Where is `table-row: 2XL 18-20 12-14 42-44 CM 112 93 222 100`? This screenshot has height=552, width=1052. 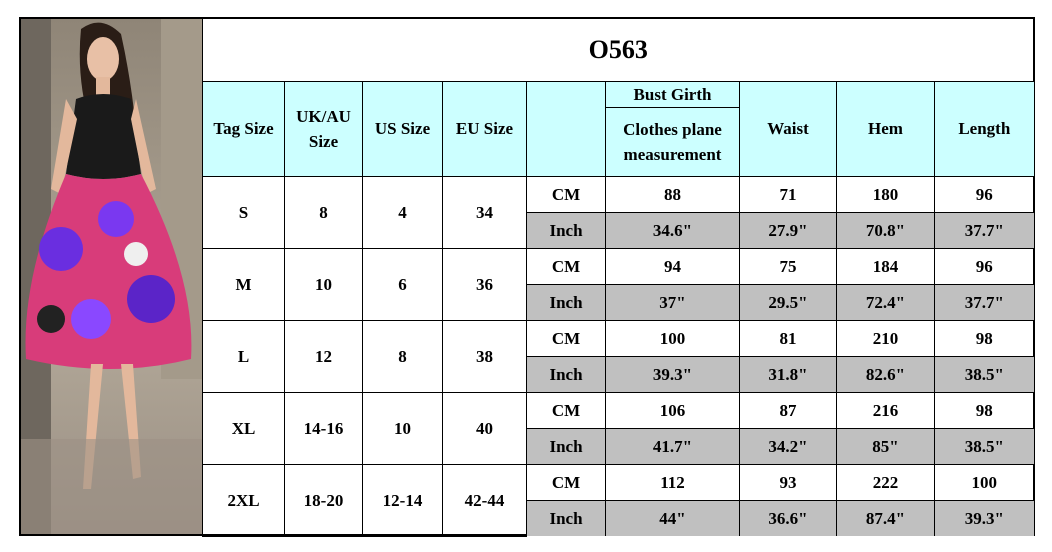
table-row: 2XL 18-20 12-14 42-44 CM 112 93 222 100 is located at coordinates (618, 500).